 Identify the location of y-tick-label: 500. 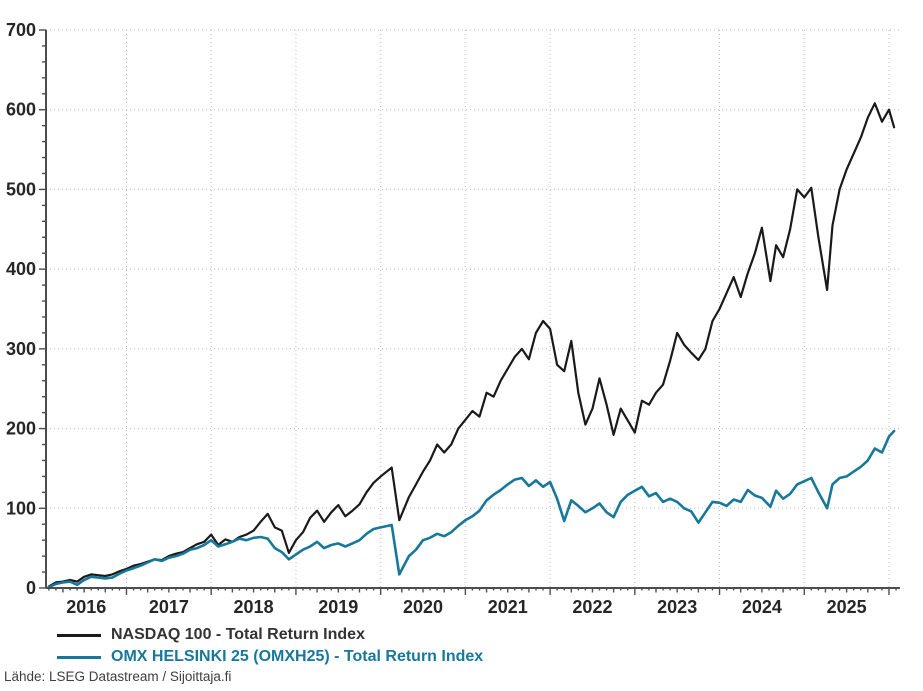
(21, 189).